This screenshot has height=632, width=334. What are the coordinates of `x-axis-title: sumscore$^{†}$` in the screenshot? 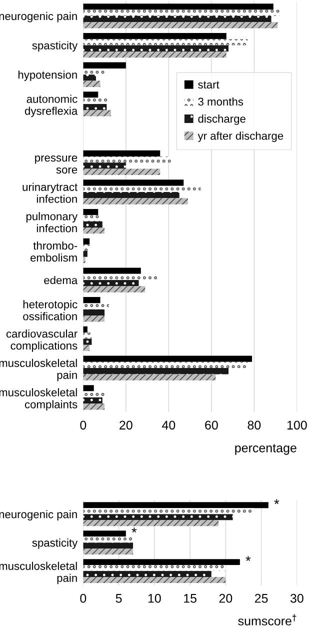 It's located at (267, 620).